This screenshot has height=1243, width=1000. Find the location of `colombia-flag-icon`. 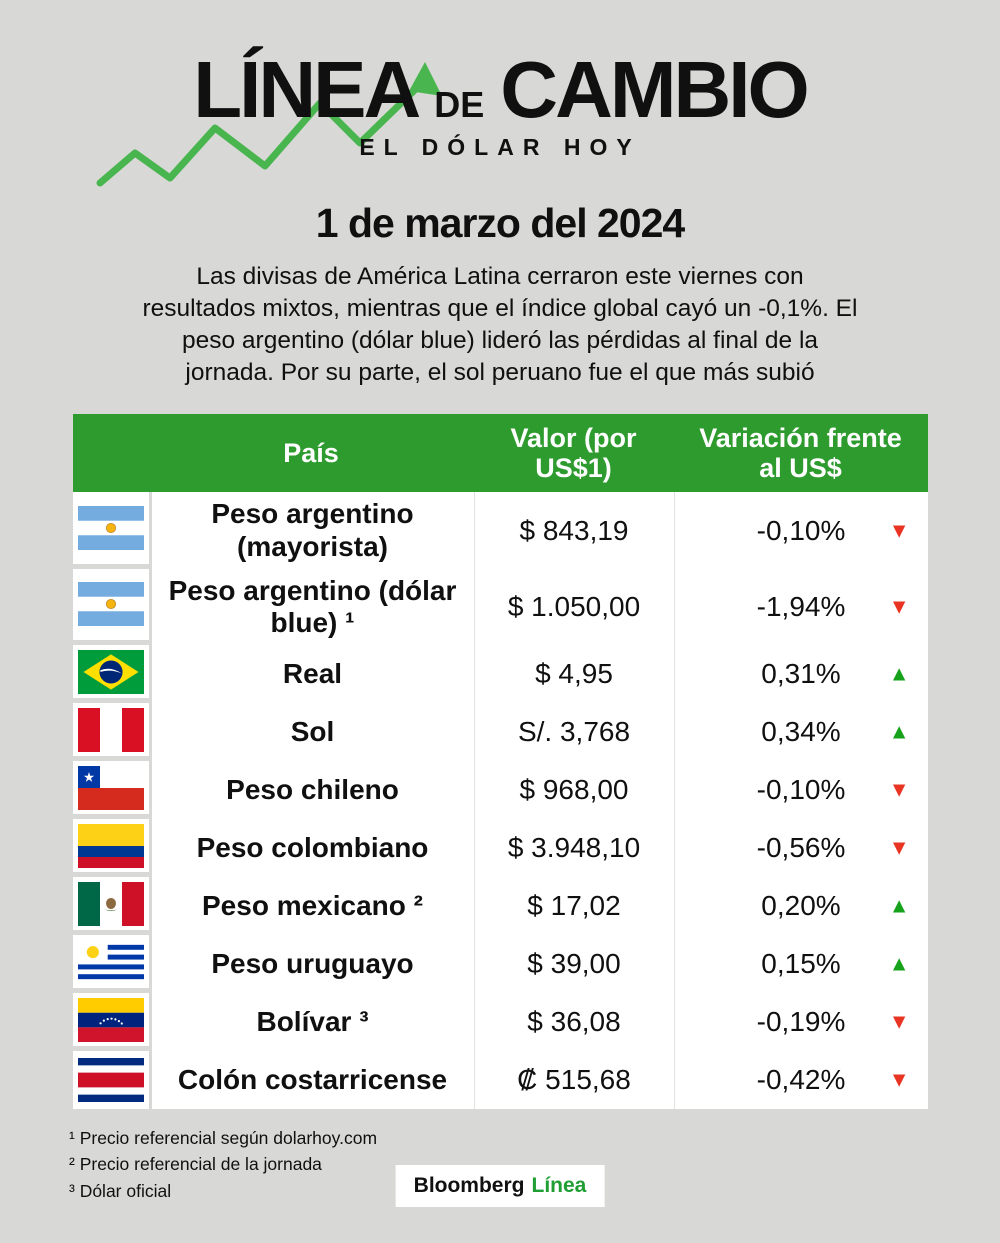

colombia-flag-icon is located at coordinates (110, 845).